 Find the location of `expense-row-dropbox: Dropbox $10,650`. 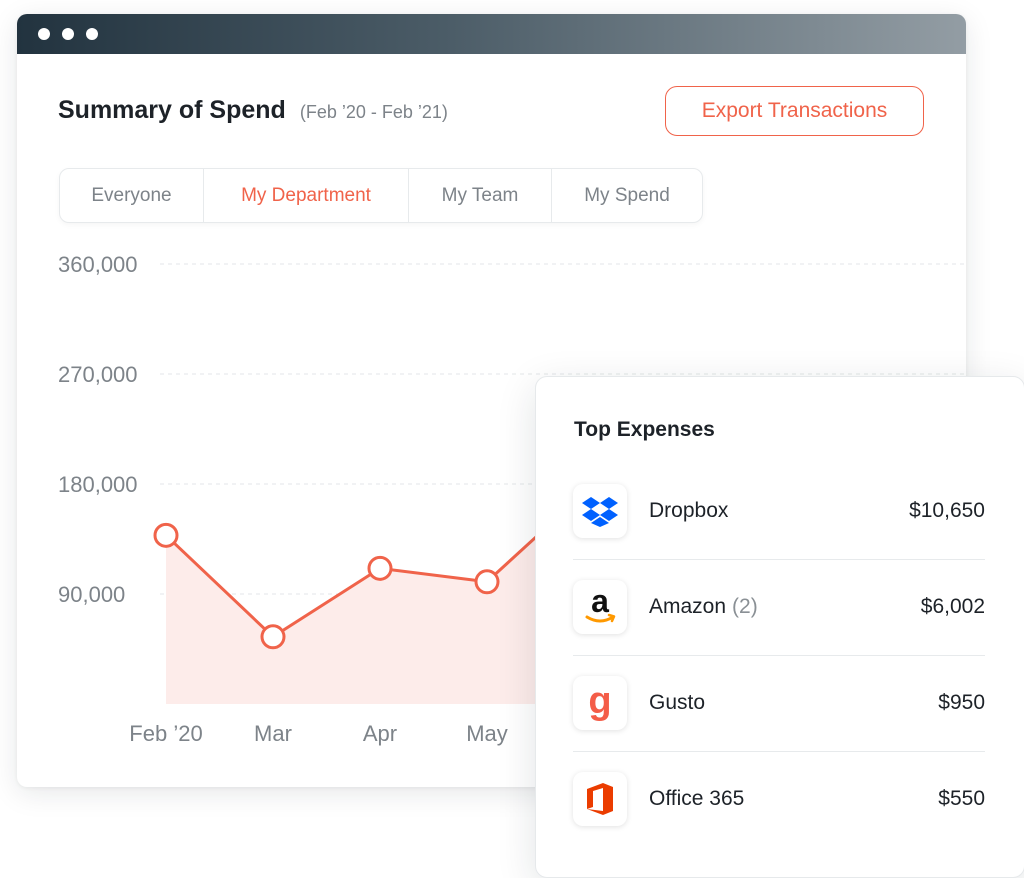

expense-row-dropbox: Dropbox $10,650 is located at coordinates (779, 512).